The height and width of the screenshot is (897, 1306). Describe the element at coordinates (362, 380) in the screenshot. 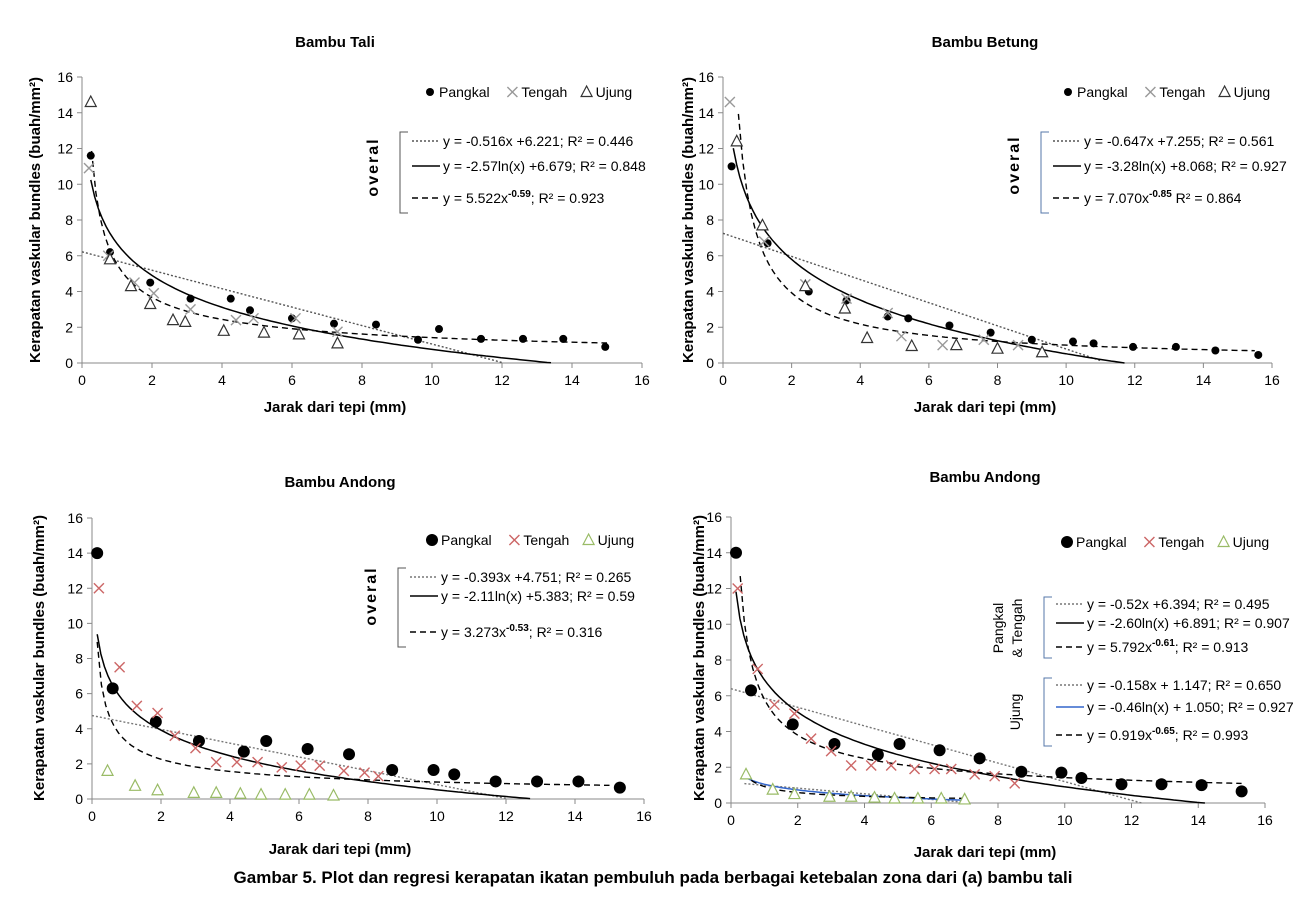

I see `x-tick-label: 8` at that location.